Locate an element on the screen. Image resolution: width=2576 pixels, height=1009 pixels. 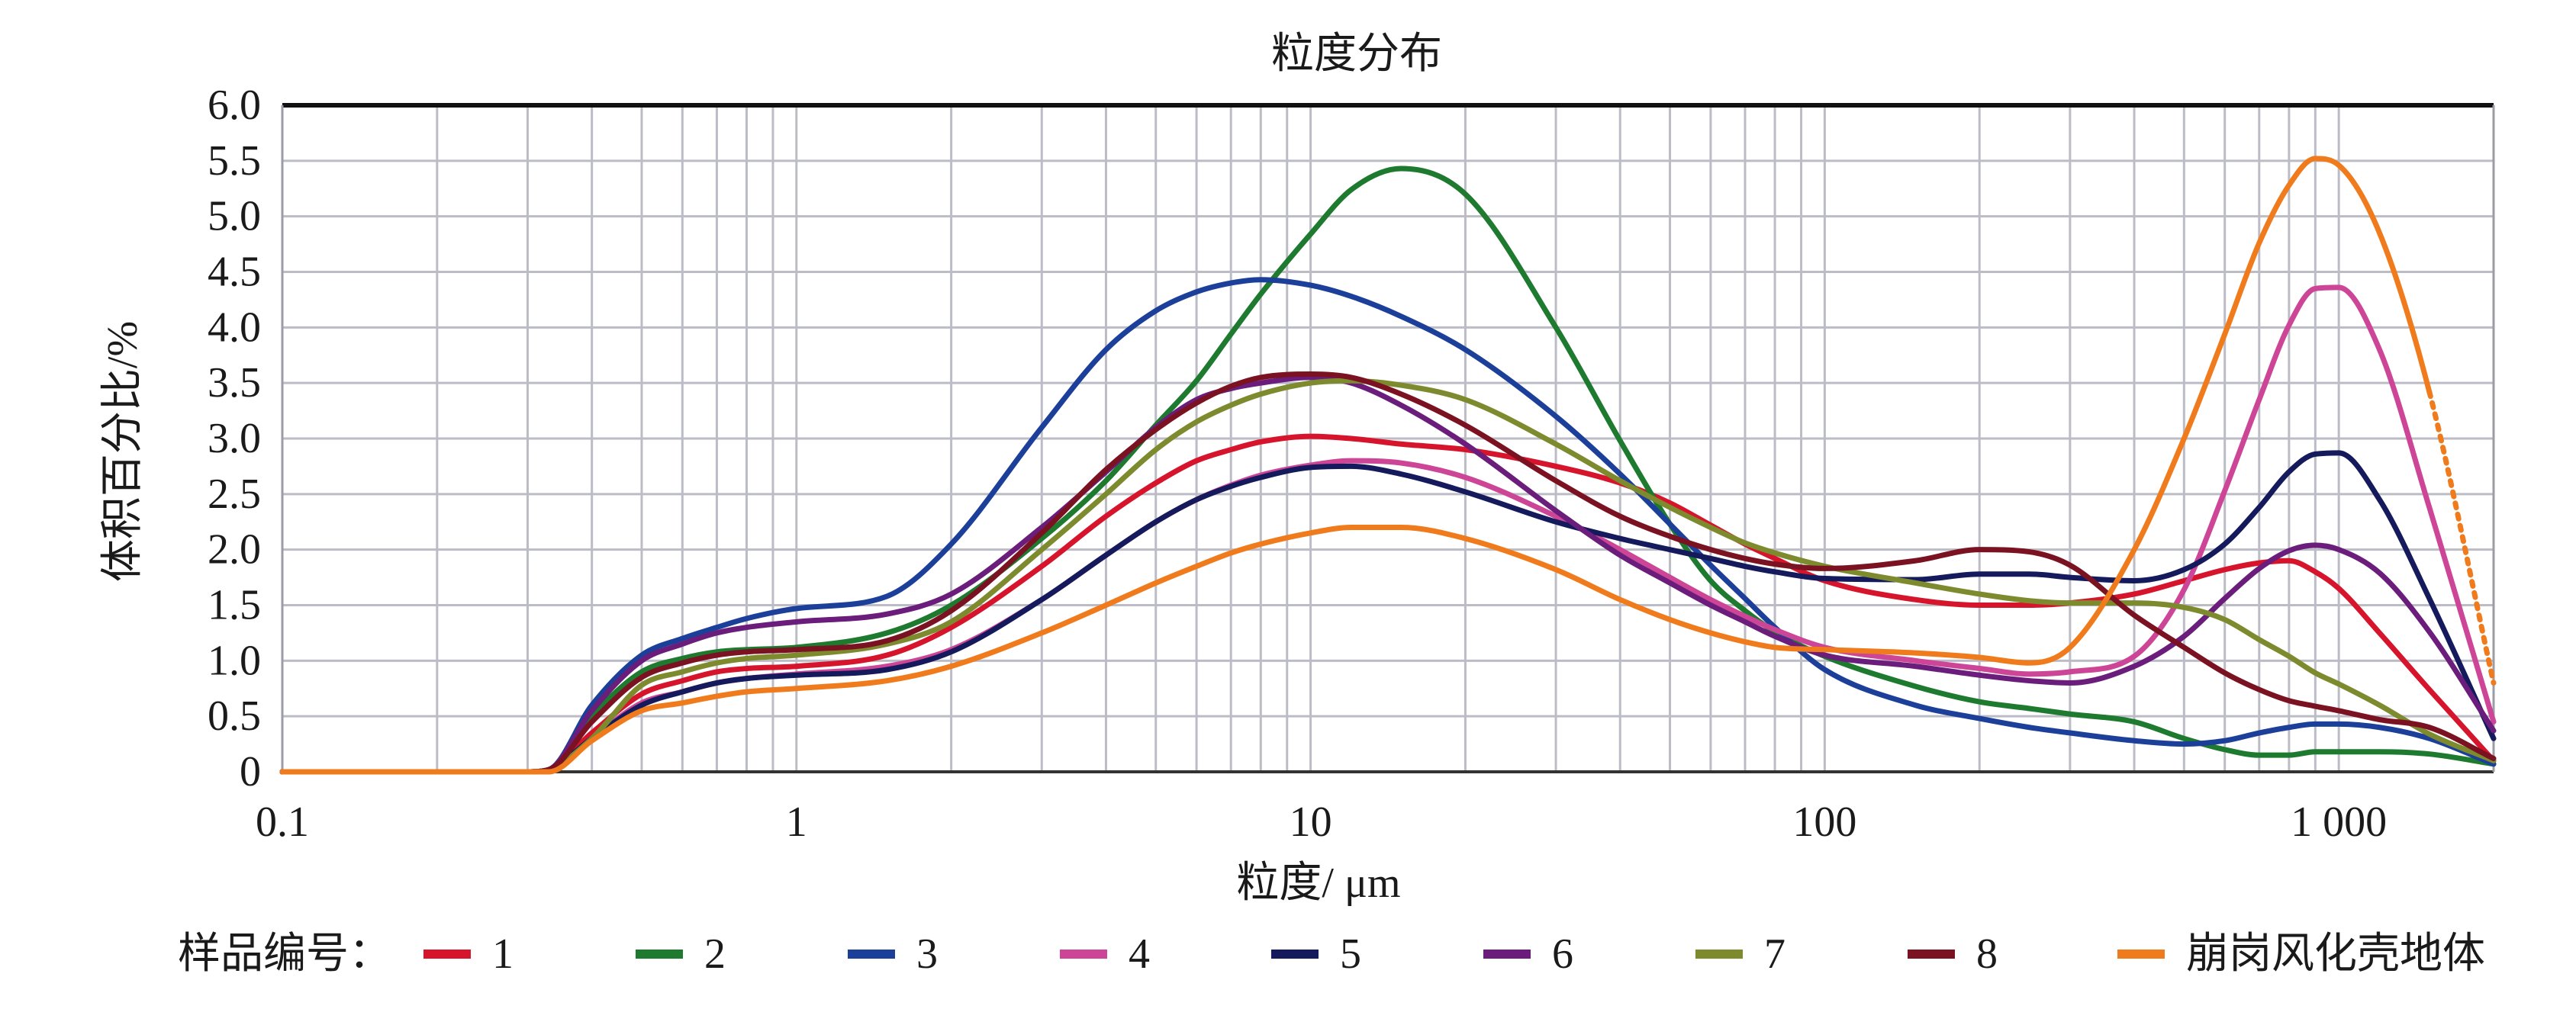
series-line-9-tail is located at coordinates (2461, 538).